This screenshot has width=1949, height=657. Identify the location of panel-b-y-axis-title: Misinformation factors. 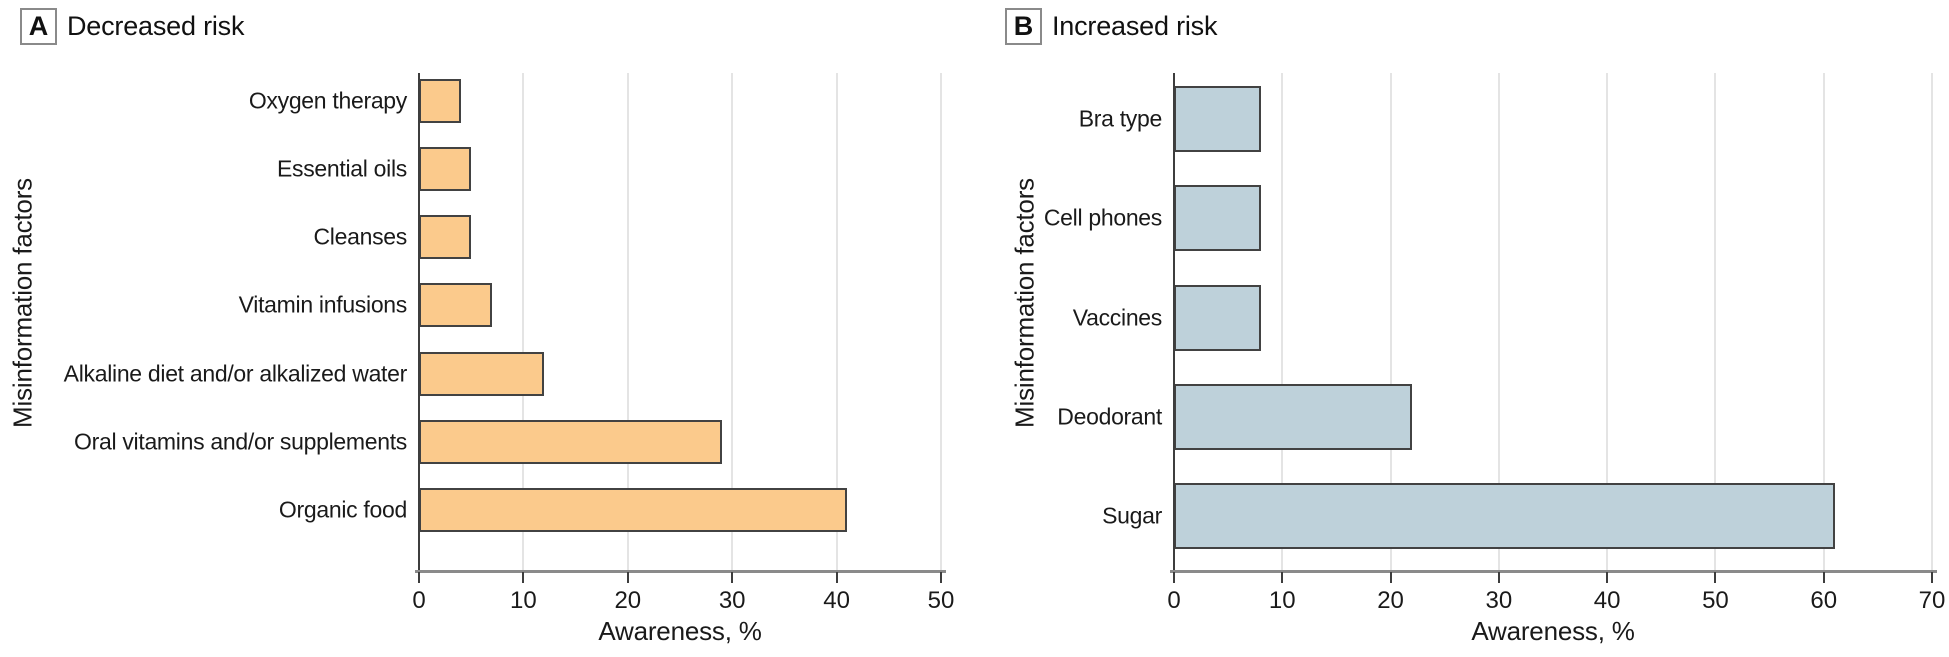
(1024, 303).